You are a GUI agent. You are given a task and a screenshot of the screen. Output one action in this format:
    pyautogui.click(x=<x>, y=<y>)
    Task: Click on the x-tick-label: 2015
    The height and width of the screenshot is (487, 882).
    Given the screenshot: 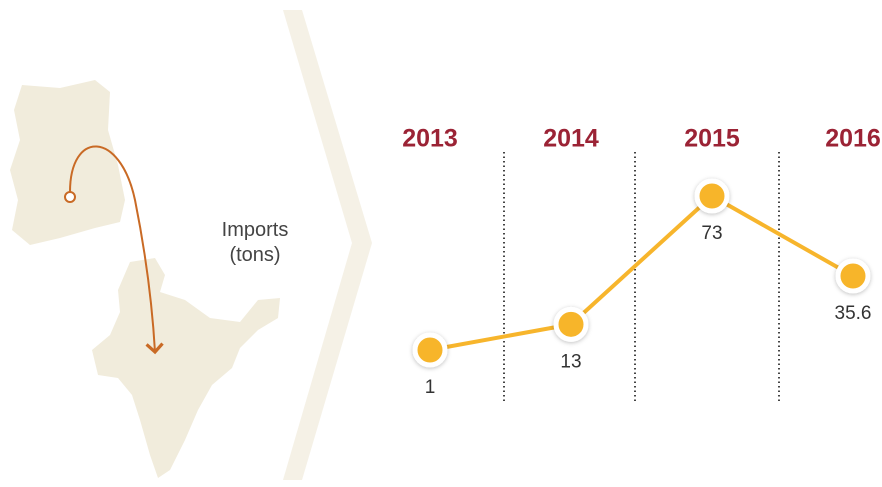 What is the action you would take?
    pyautogui.click(x=712, y=139)
    